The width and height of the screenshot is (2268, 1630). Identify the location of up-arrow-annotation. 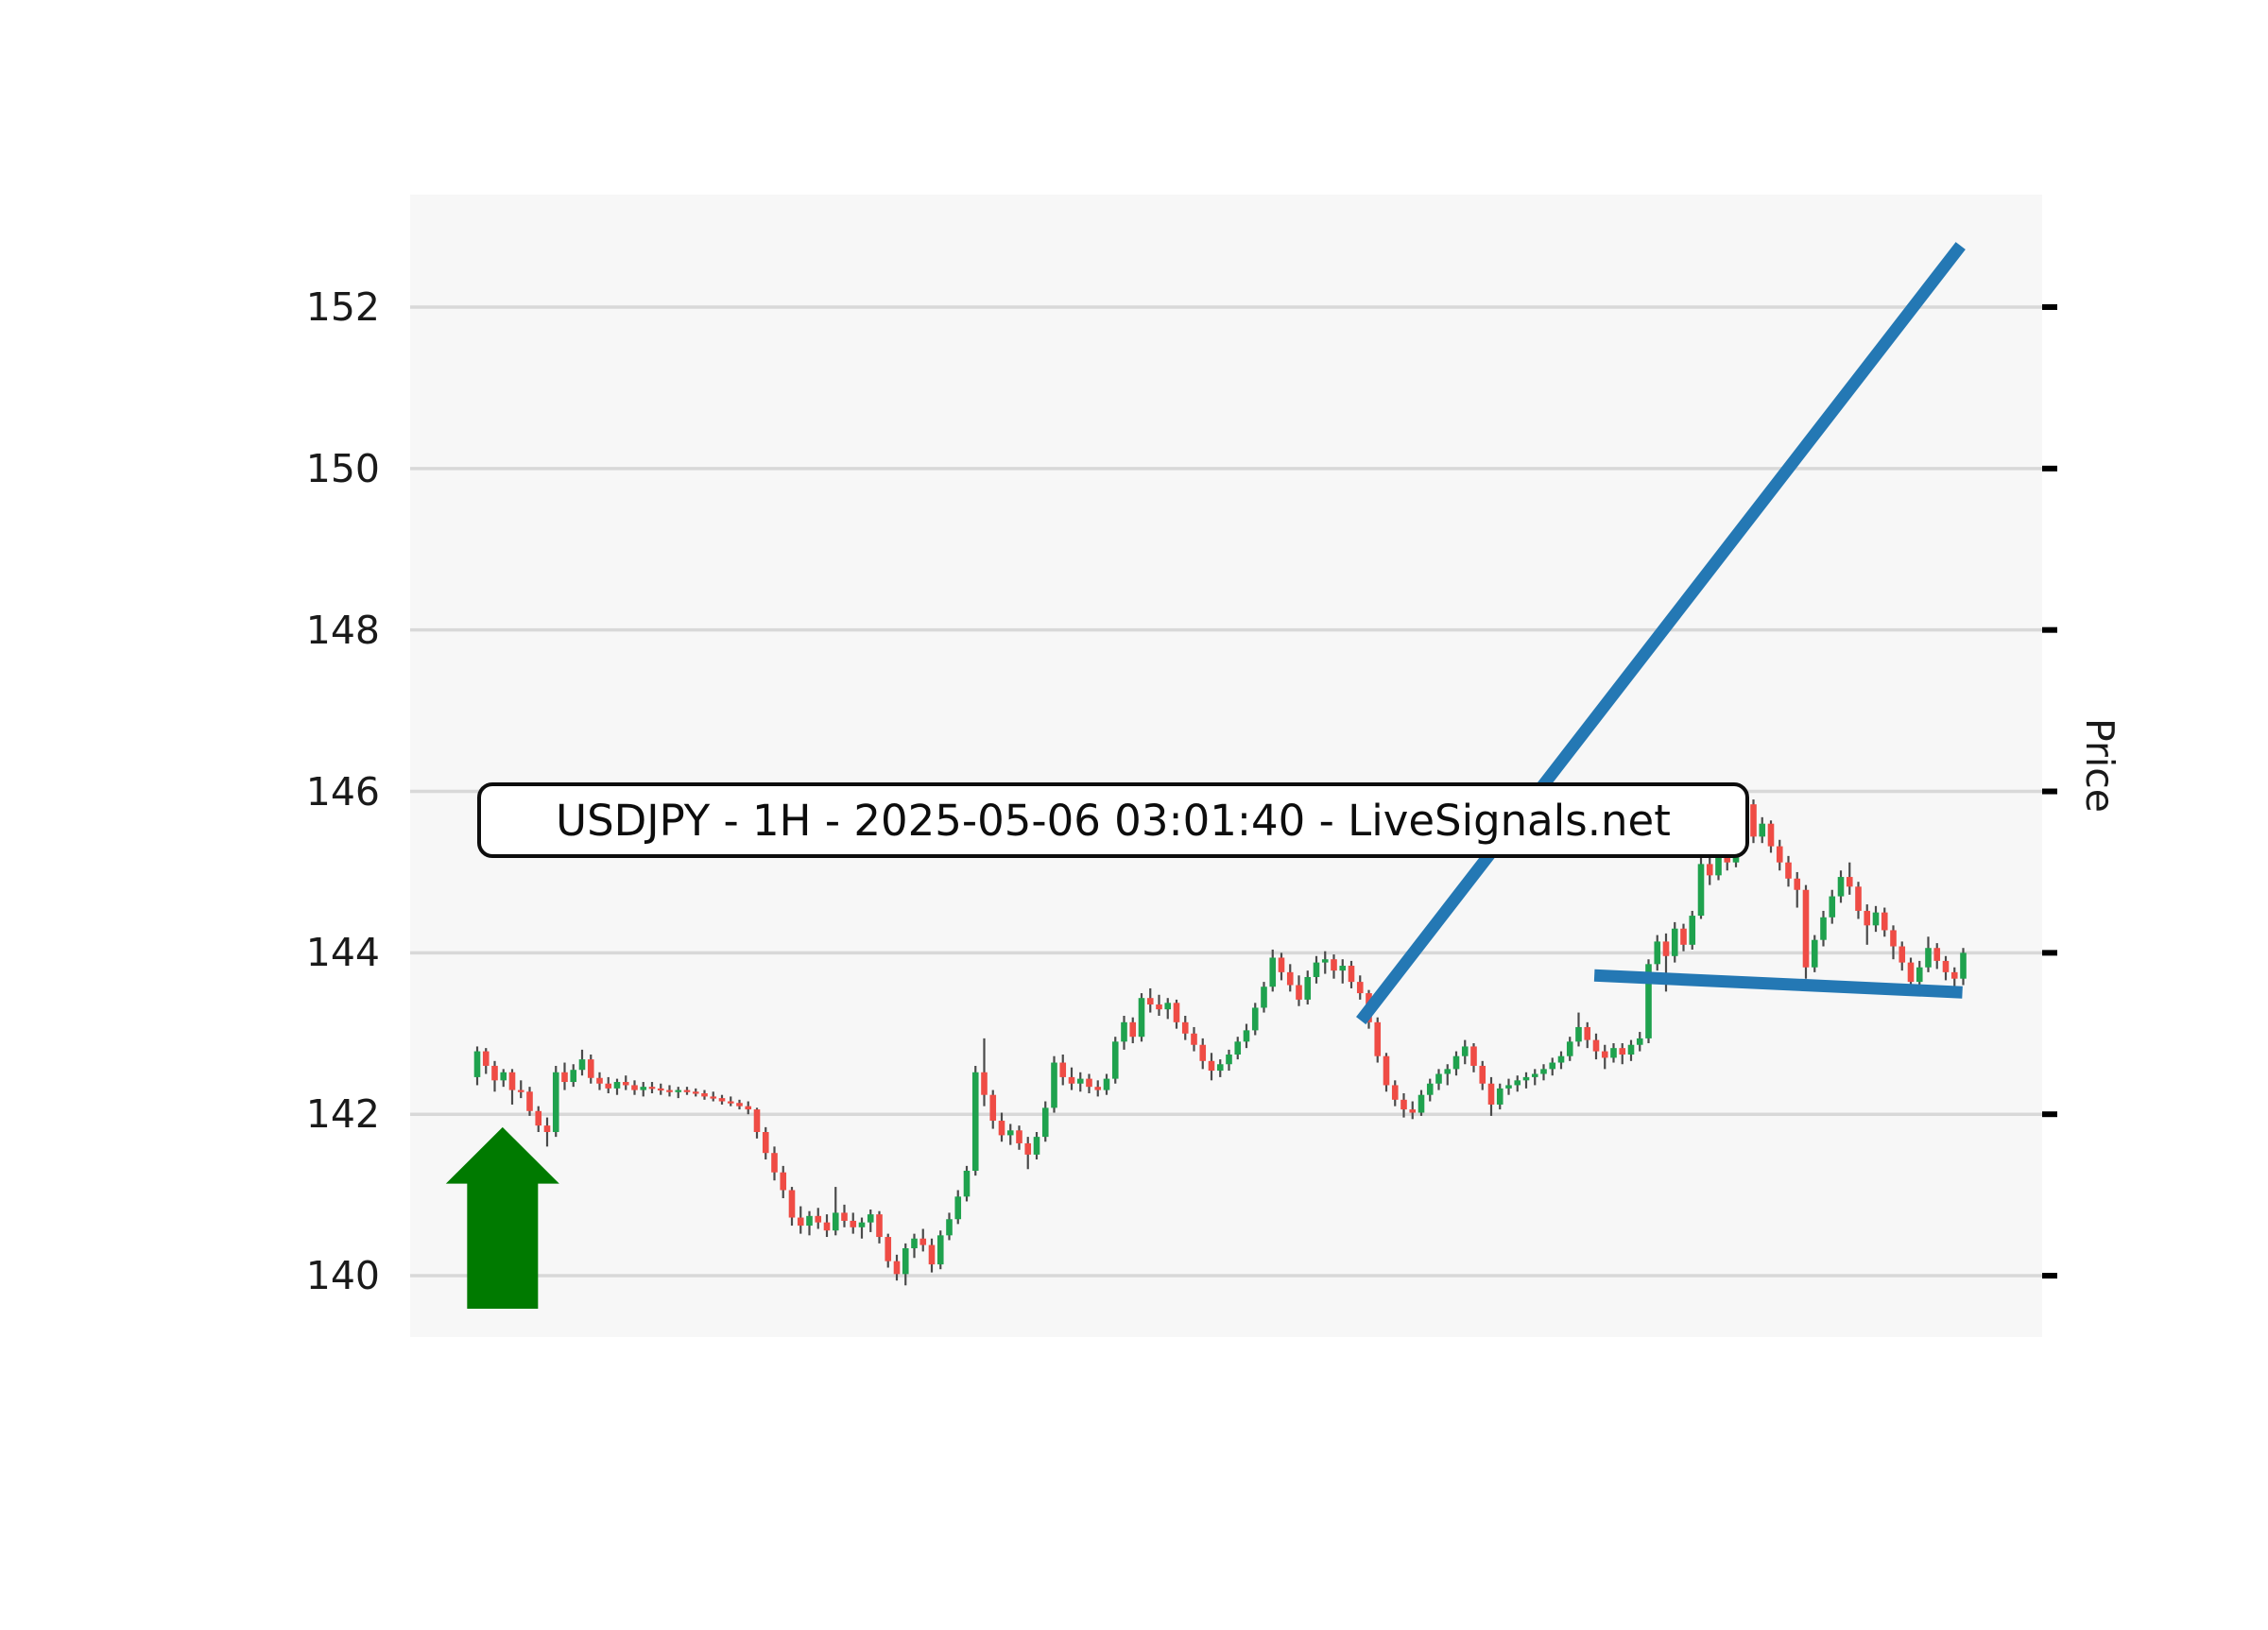
(502, 1218).